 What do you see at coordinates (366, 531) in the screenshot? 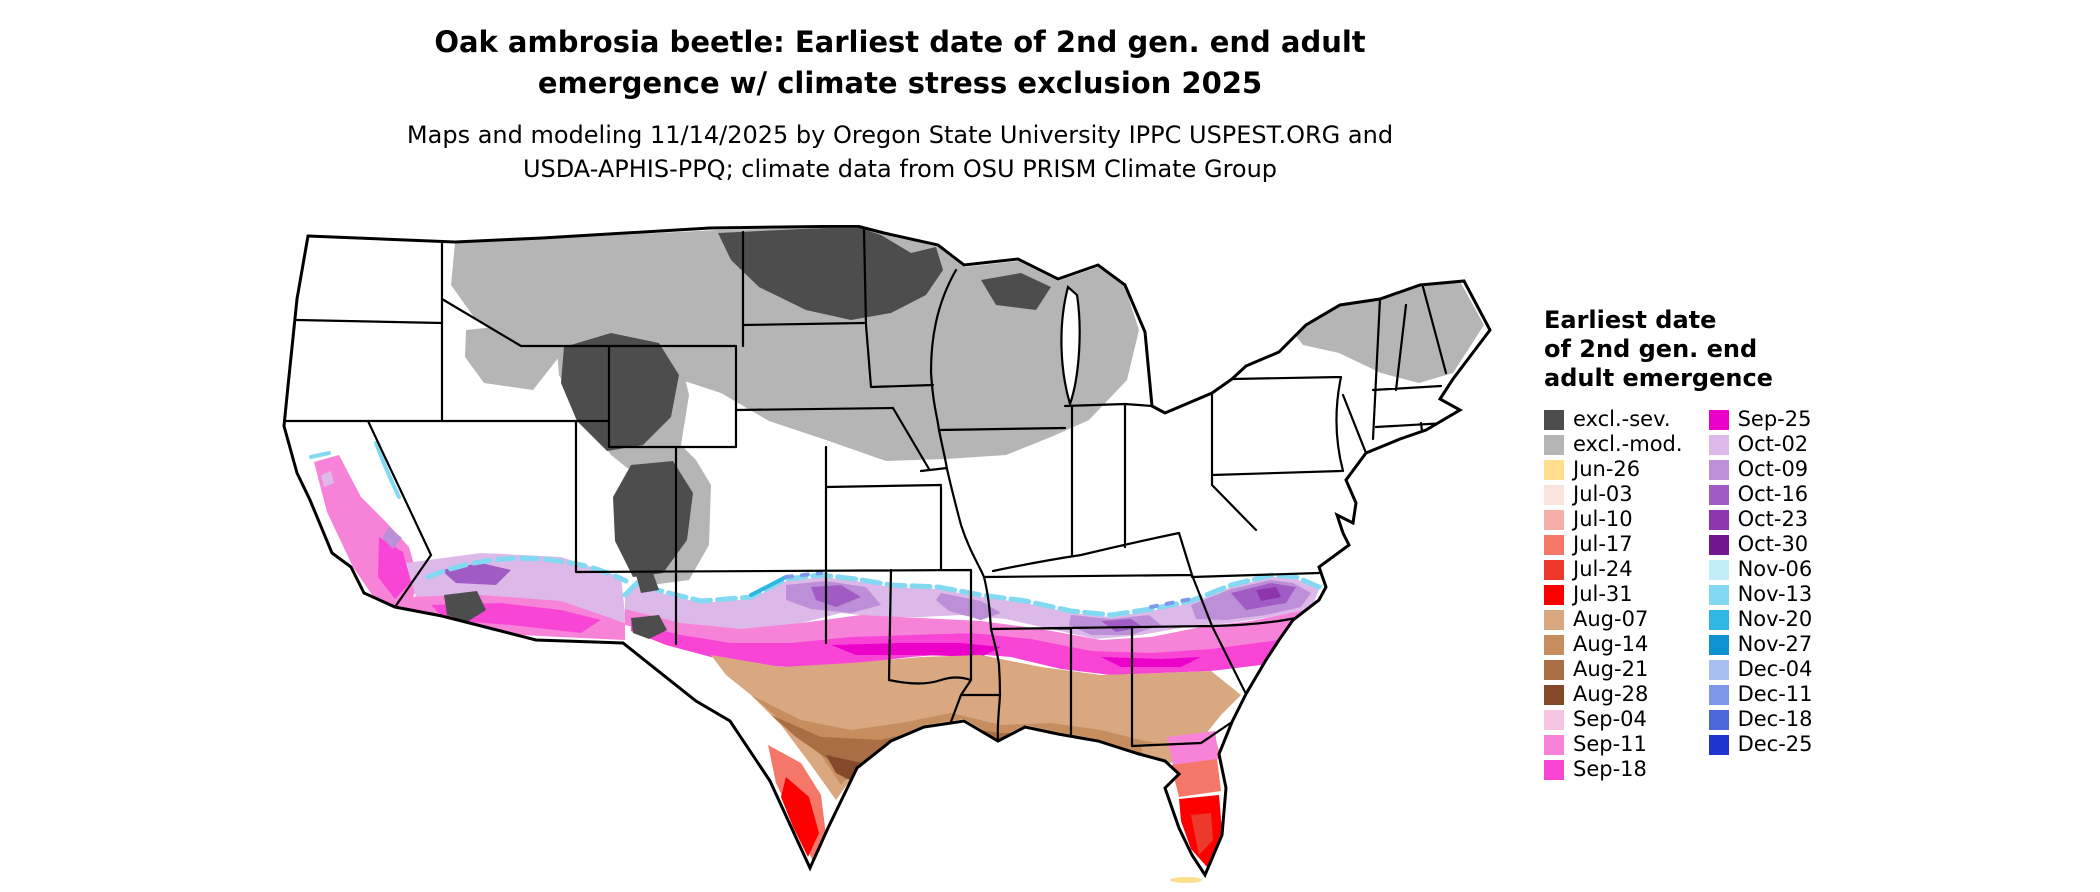
I see `region-california-coast` at bounding box center [366, 531].